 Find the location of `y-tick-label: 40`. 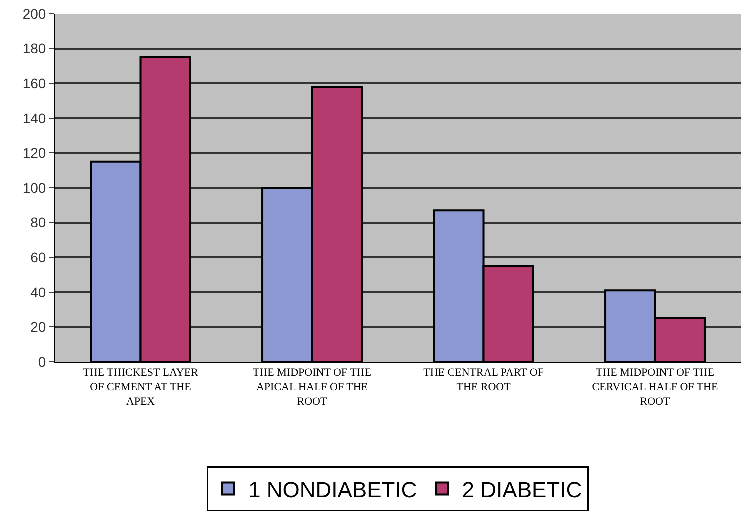

y-tick-label: 40 is located at coordinates (38, 292).